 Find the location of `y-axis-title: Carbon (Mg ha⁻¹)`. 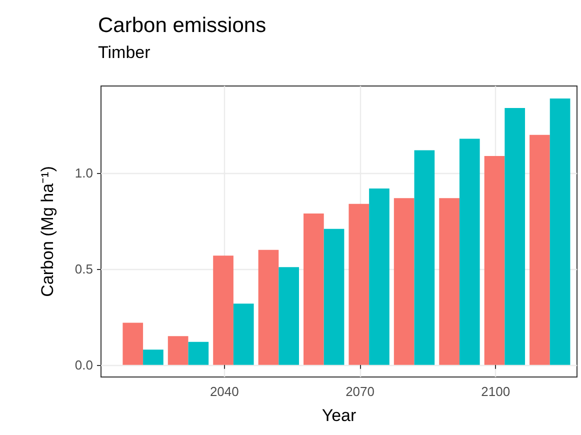

y-axis-title: Carbon (Mg ha⁻¹) is located at coordinates (47, 231).